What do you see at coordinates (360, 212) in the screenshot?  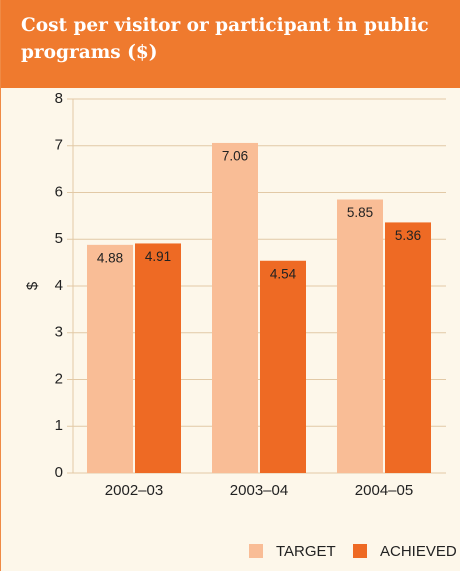 I see `data-label: 5.85` at bounding box center [360, 212].